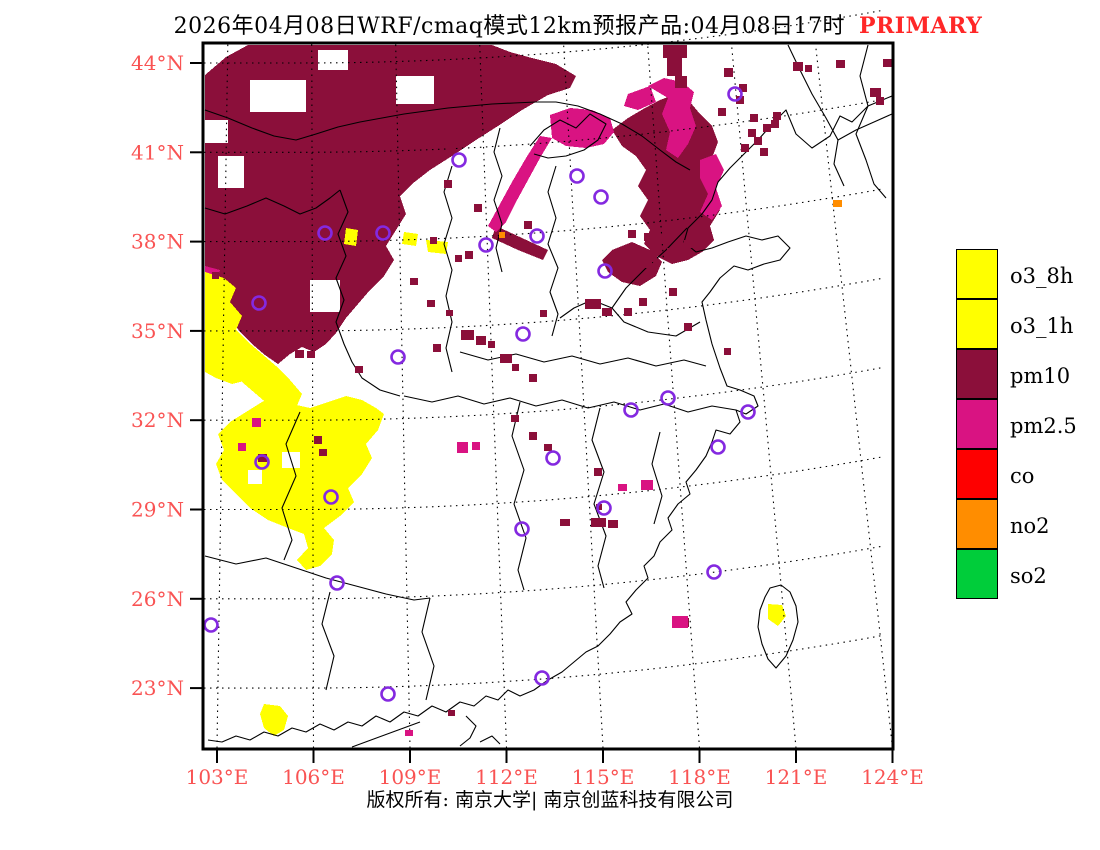  Describe the element at coordinates (603, 777) in the screenshot. I see `lon-tick-label: 115°E` at that location.